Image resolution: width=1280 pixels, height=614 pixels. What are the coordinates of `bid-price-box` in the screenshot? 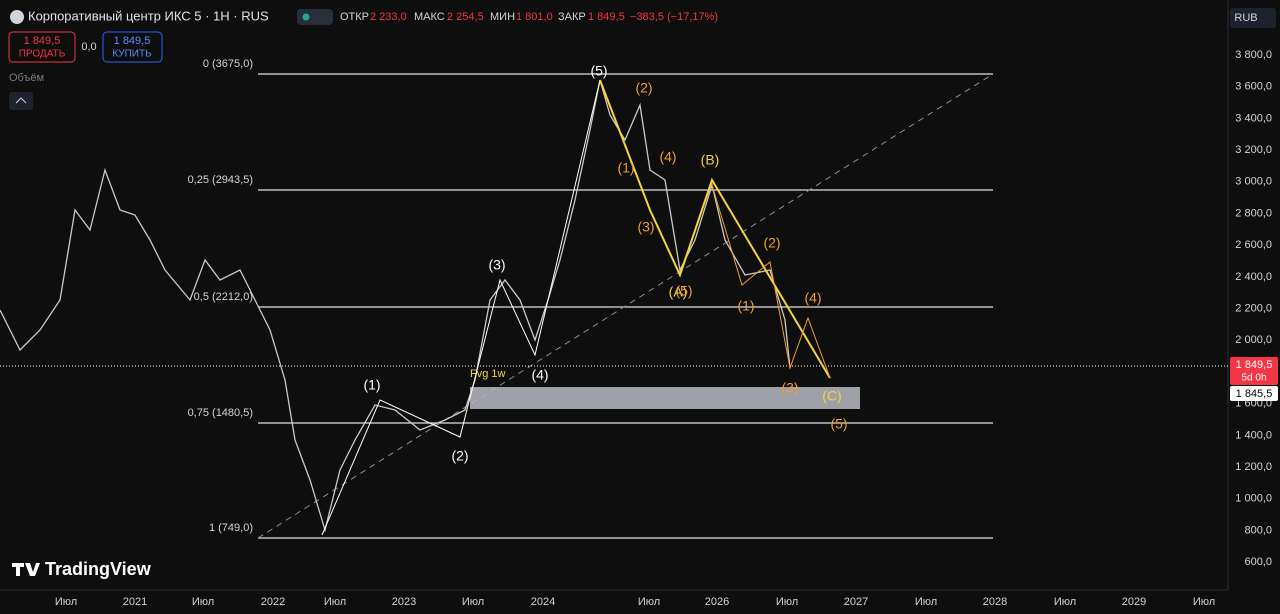 It's located at (1254, 393).